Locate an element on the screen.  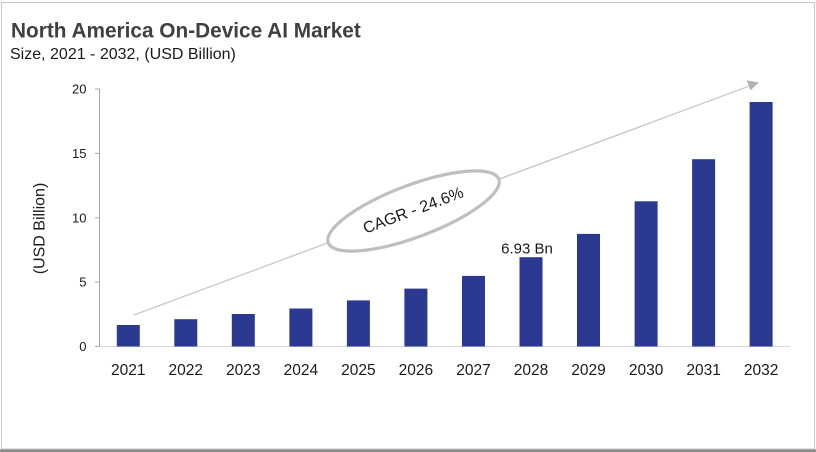
svg-text: 2032 is located at coordinates (761, 370).